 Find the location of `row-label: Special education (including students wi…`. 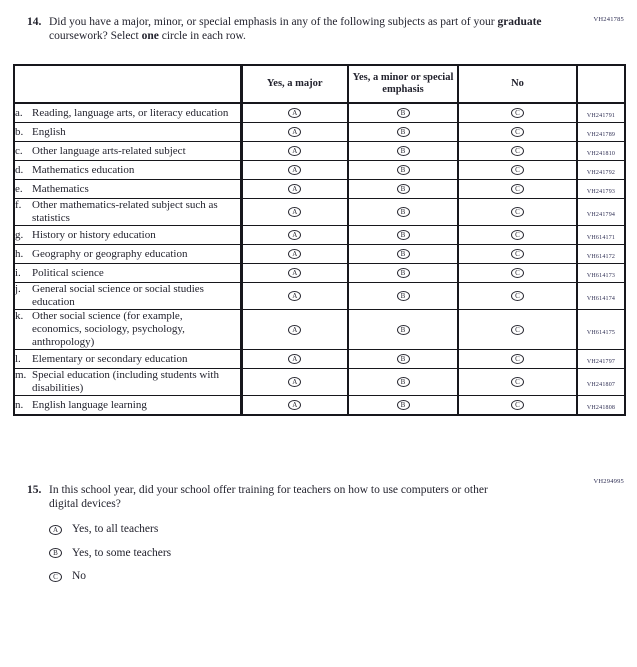

row-label: Special education (including students wi… is located at coordinates (125, 381).